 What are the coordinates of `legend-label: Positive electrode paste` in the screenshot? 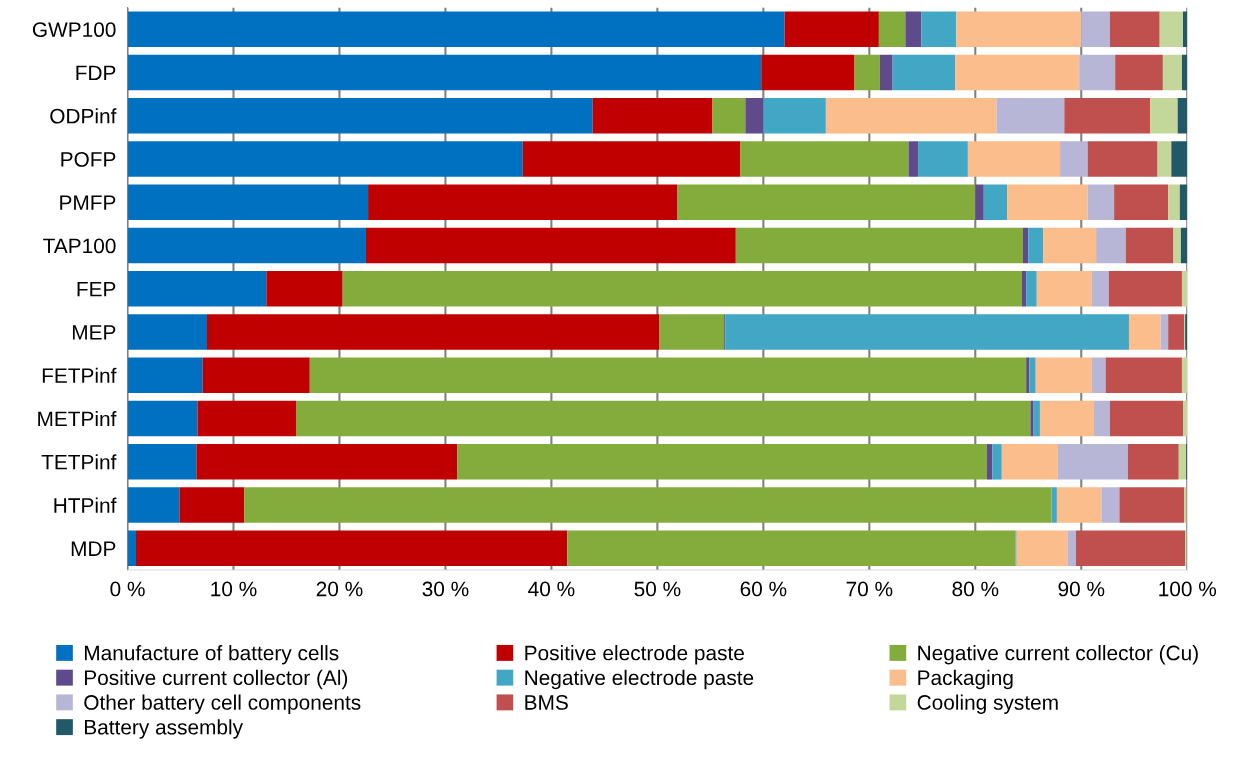 It's located at (634, 655).